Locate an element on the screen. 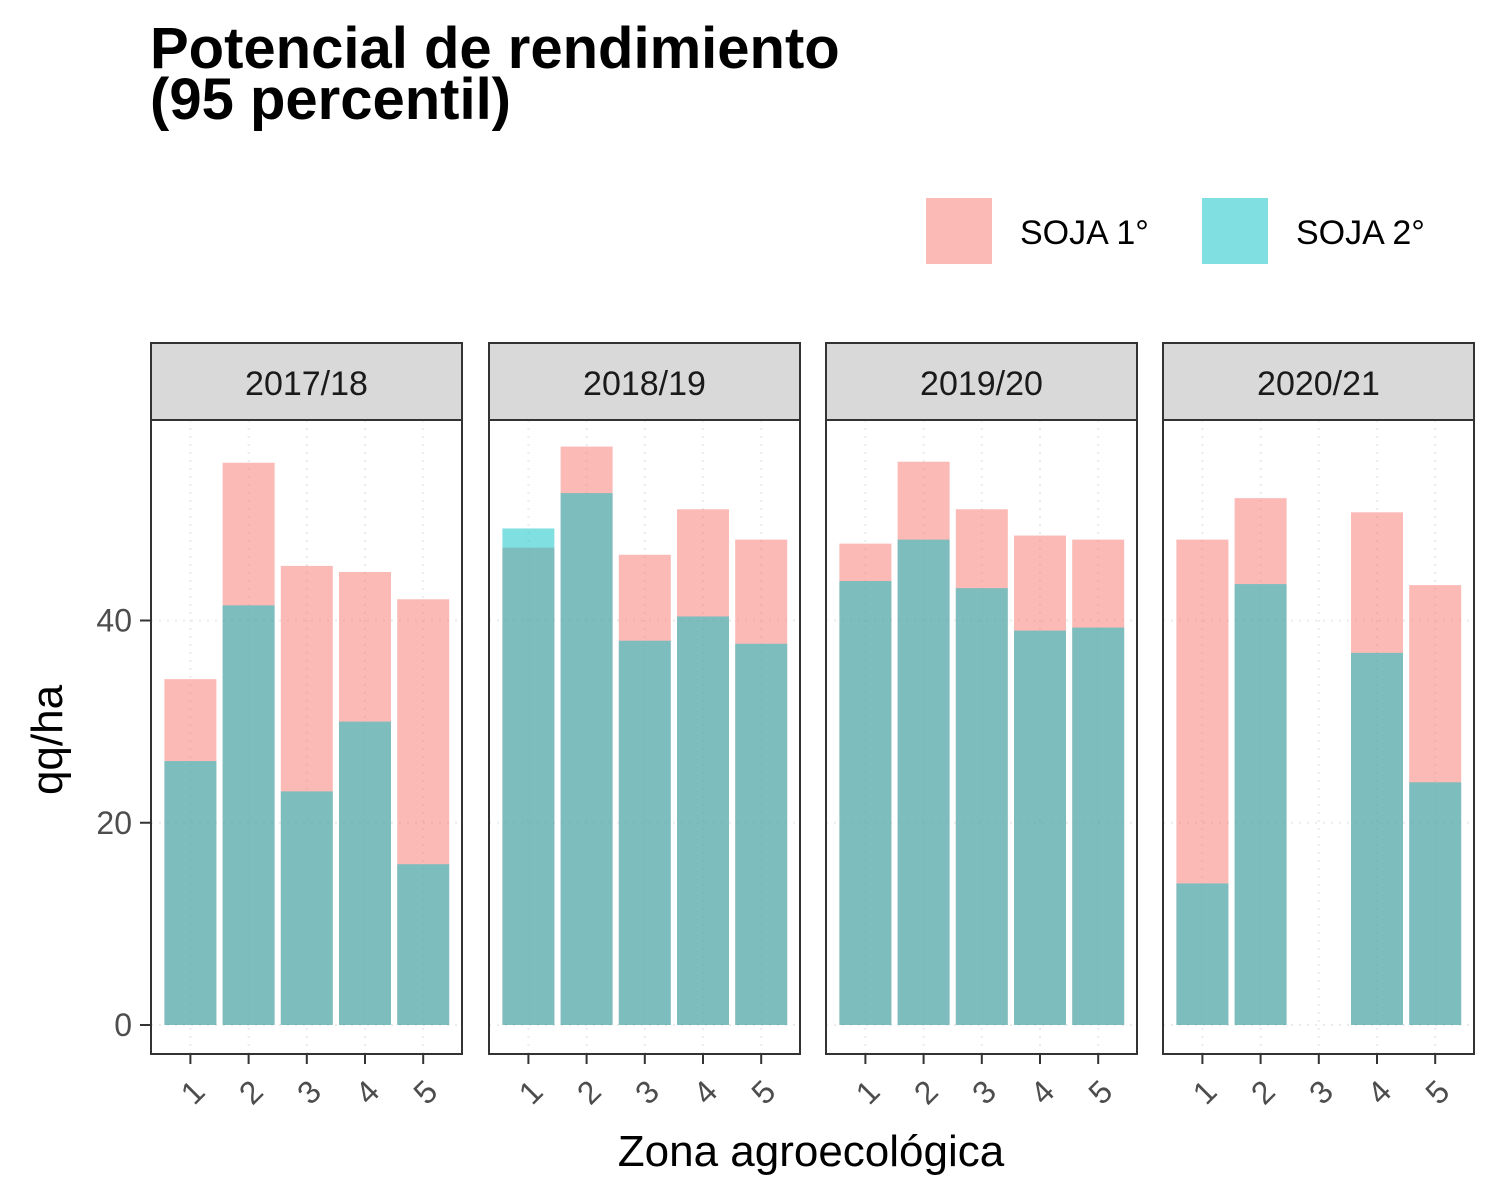  chart-title: Potencial de rendimiento(95 percentil) is located at coordinates (495, 74).